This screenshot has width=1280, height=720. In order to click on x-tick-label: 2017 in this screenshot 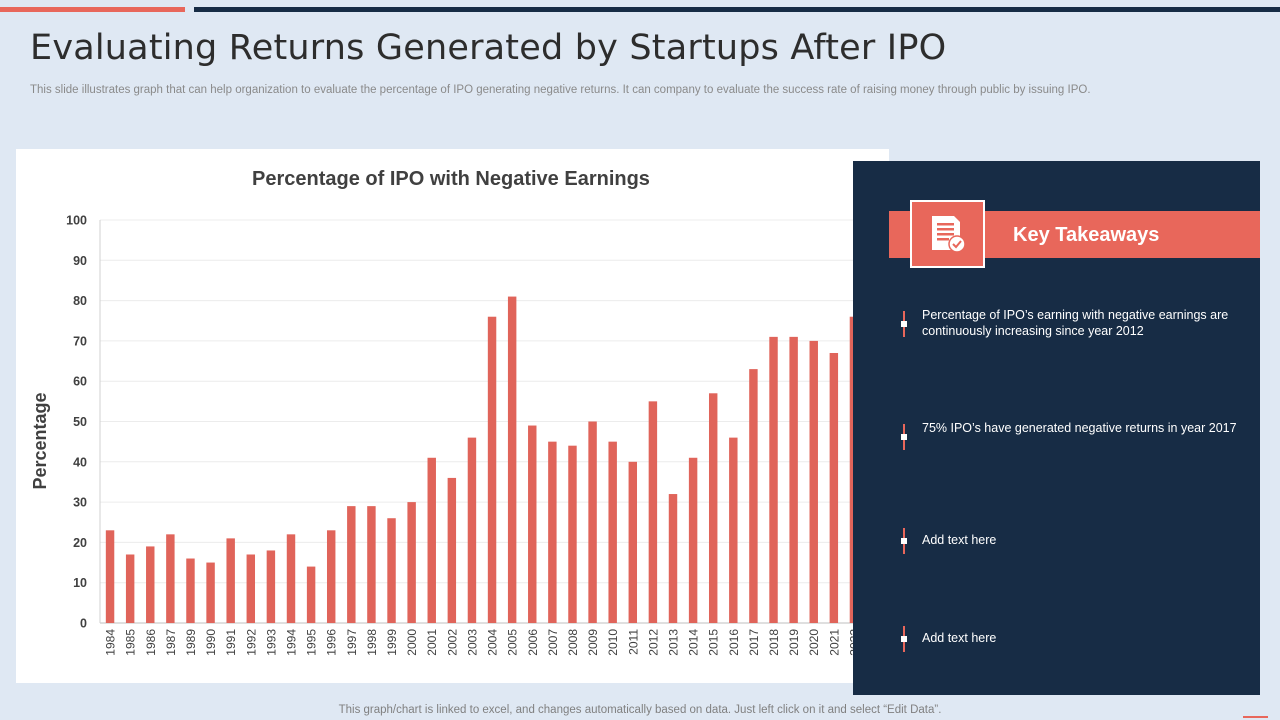, I will do `click(754, 642)`.